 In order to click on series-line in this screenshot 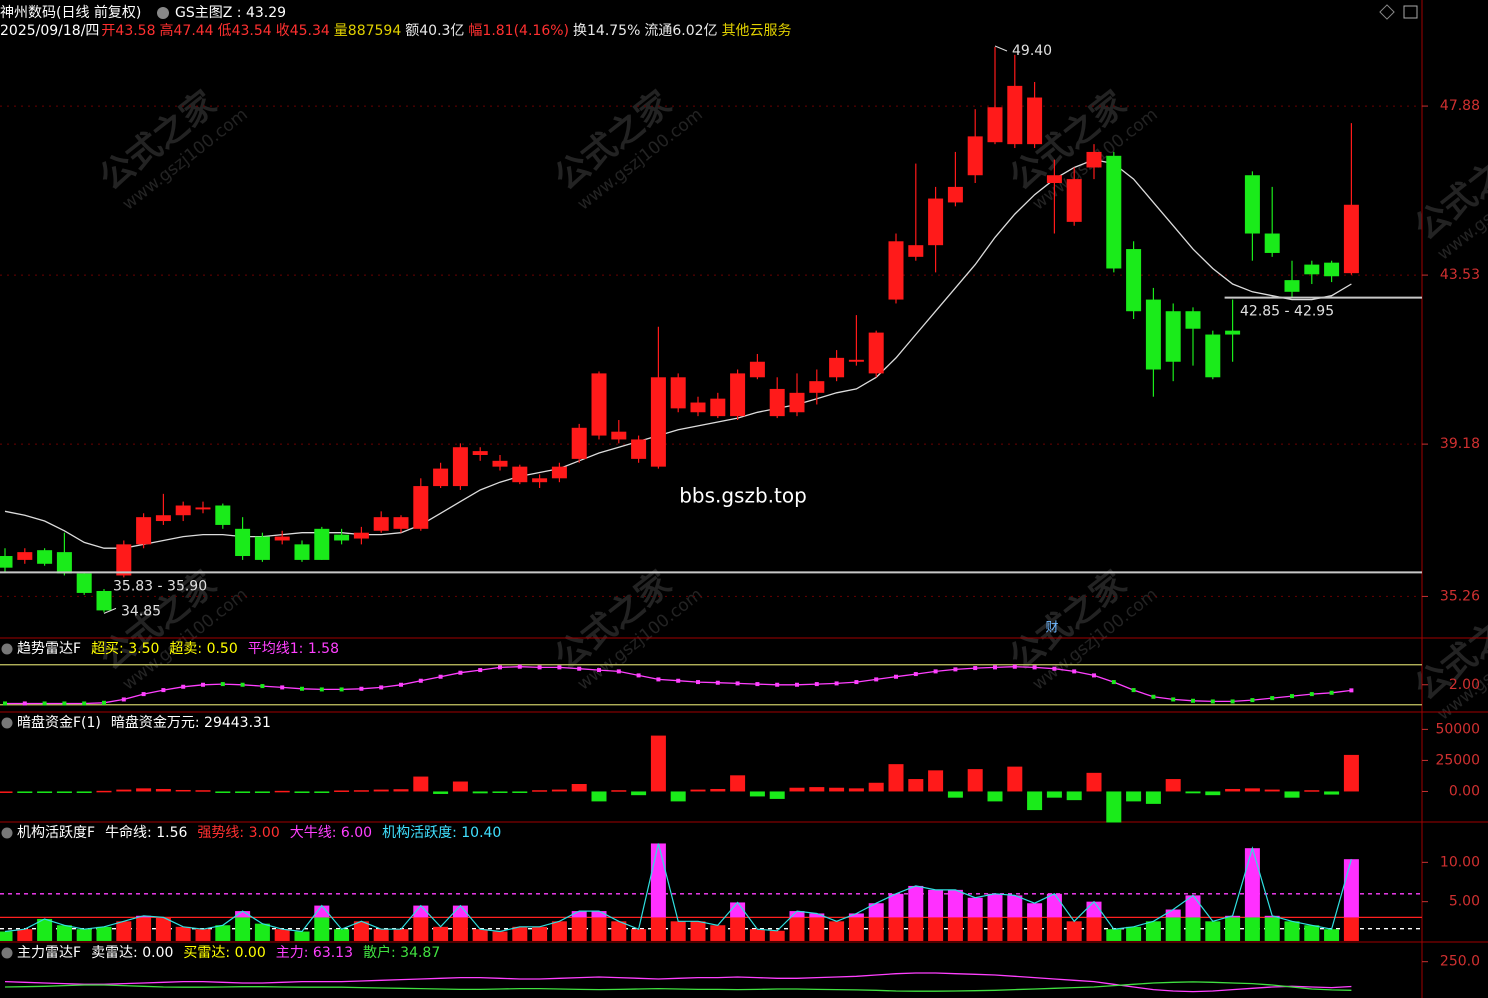, I will do `click(678, 982)`.